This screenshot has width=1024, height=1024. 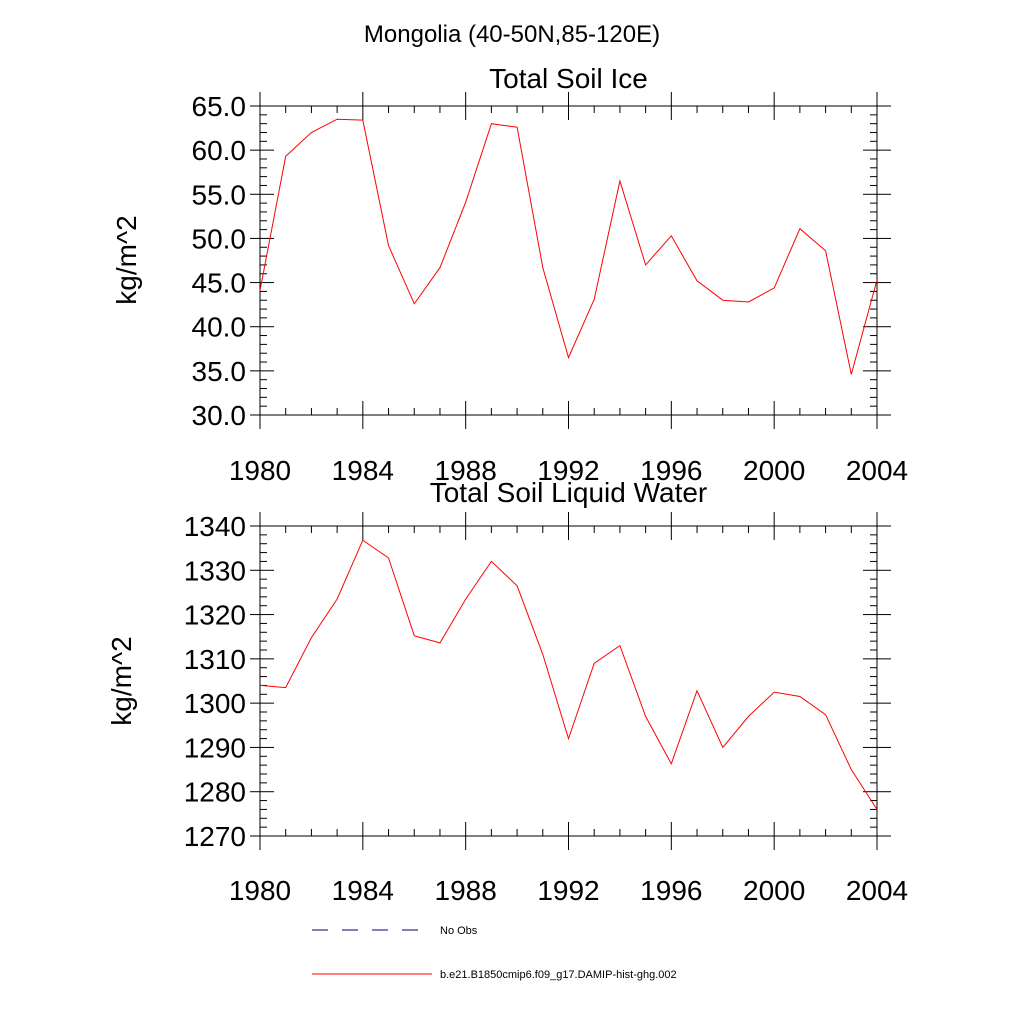 I want to click on y-tick-label: 30.0, so click(x=219, y=415).